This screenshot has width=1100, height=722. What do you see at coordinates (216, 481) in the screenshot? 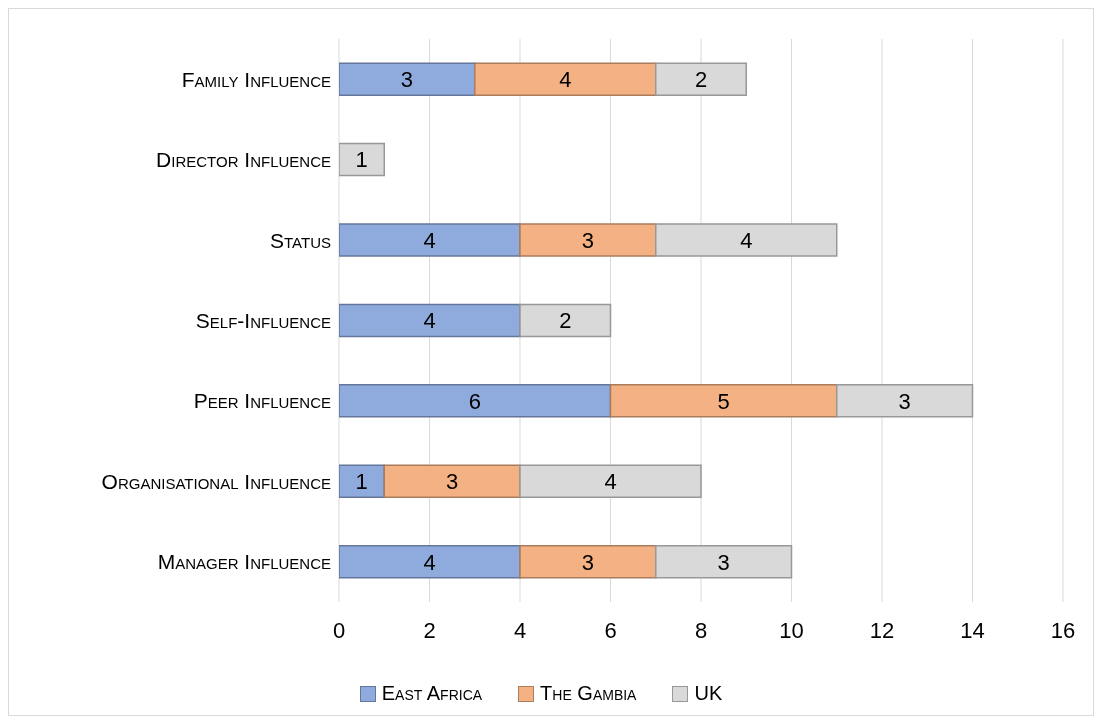
I see `y-tick-label: Organisational Influence` at bounding box center [216, 481].